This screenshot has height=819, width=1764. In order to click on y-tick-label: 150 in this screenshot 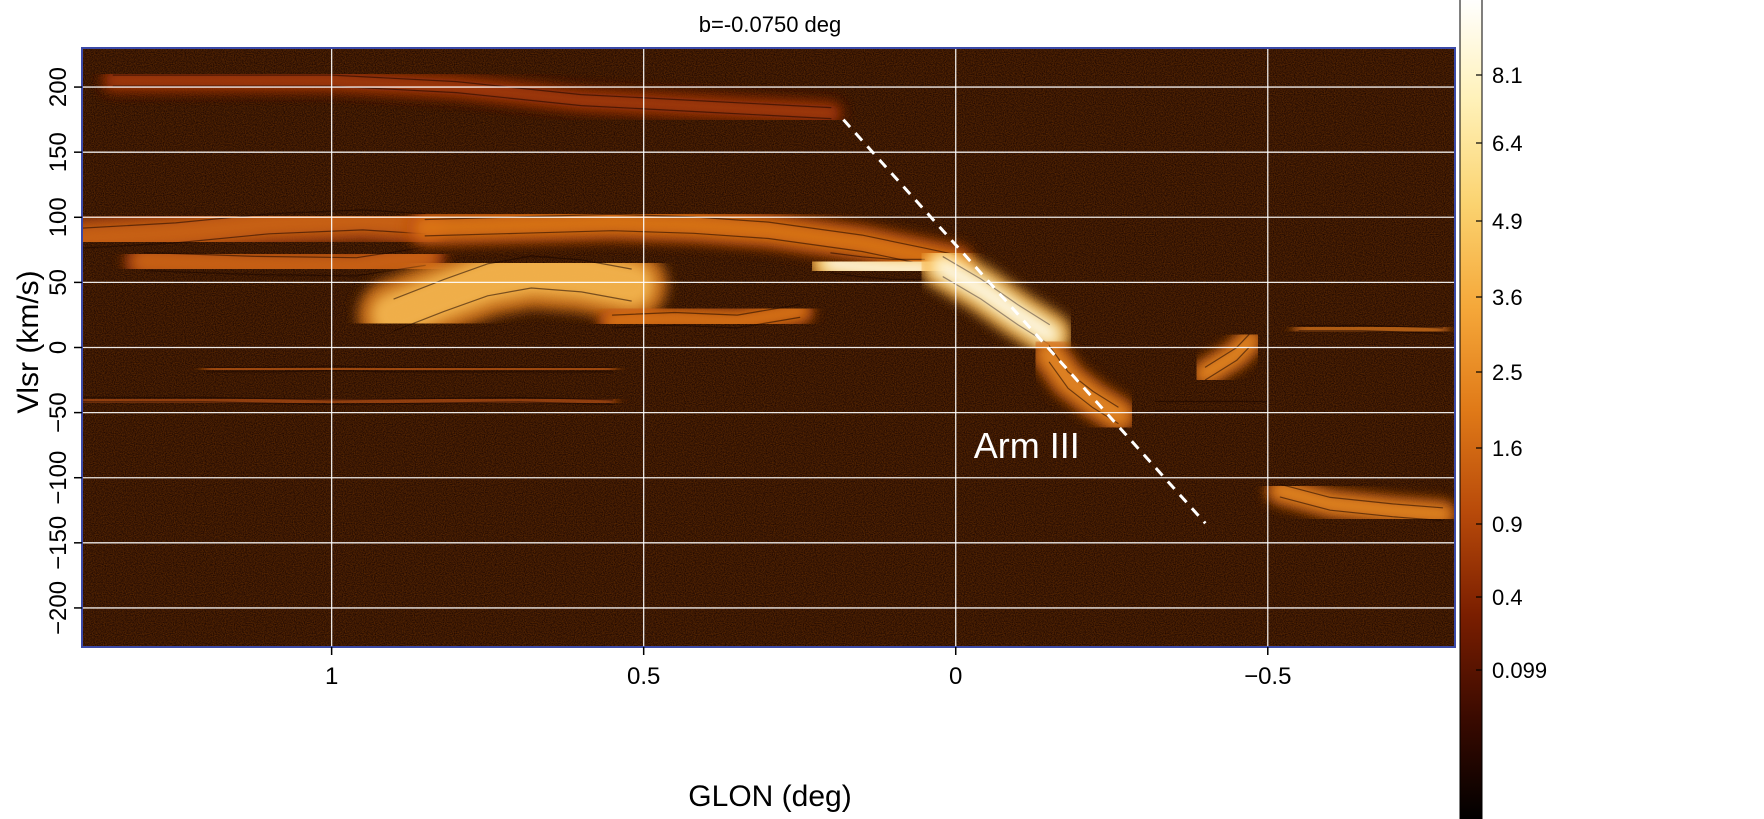, I will do `click(58, 152)`.